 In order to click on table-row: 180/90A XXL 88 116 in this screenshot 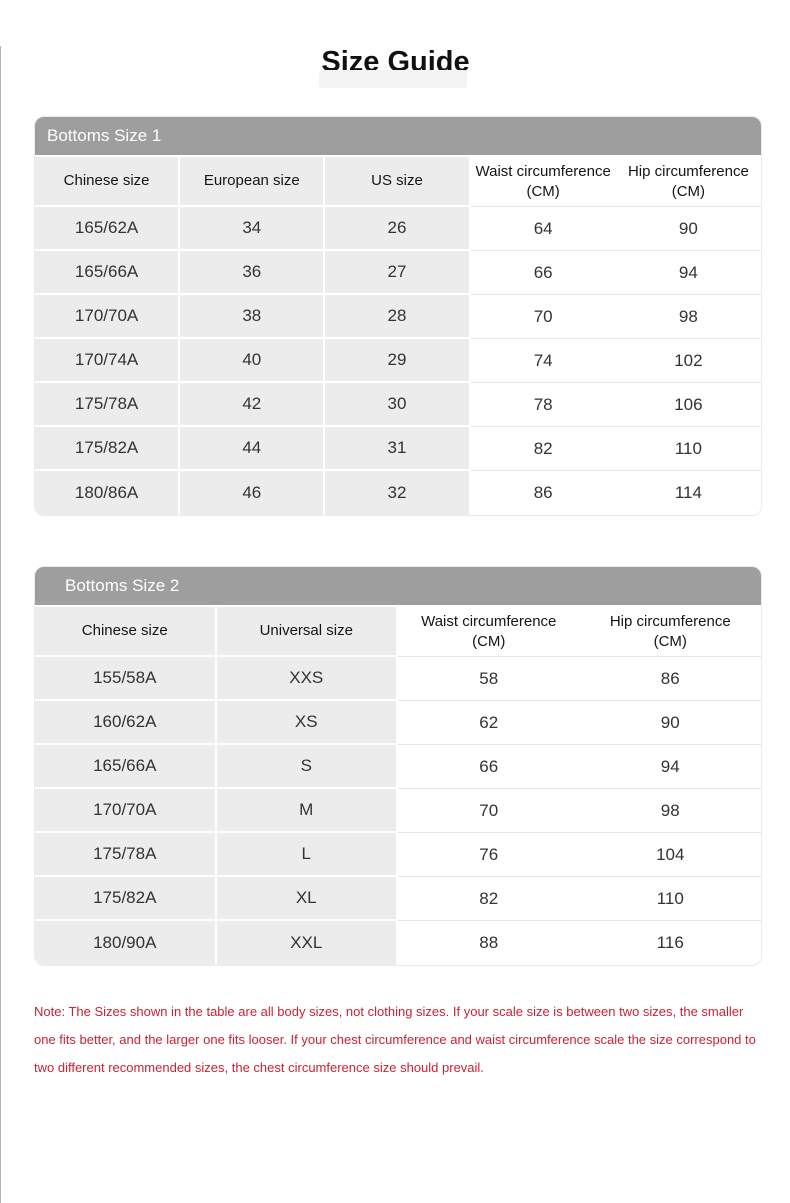, I will do `click(398, 943)`.